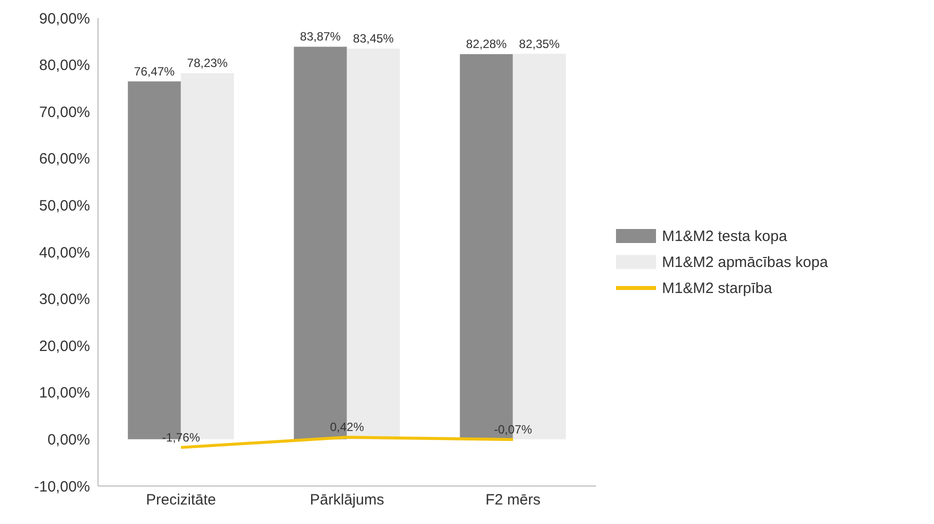  What do you see at coordinates (181, 500) in the screenshot?
I see `x-tick-label: Precizitāte` at bounding box center [181, 500].